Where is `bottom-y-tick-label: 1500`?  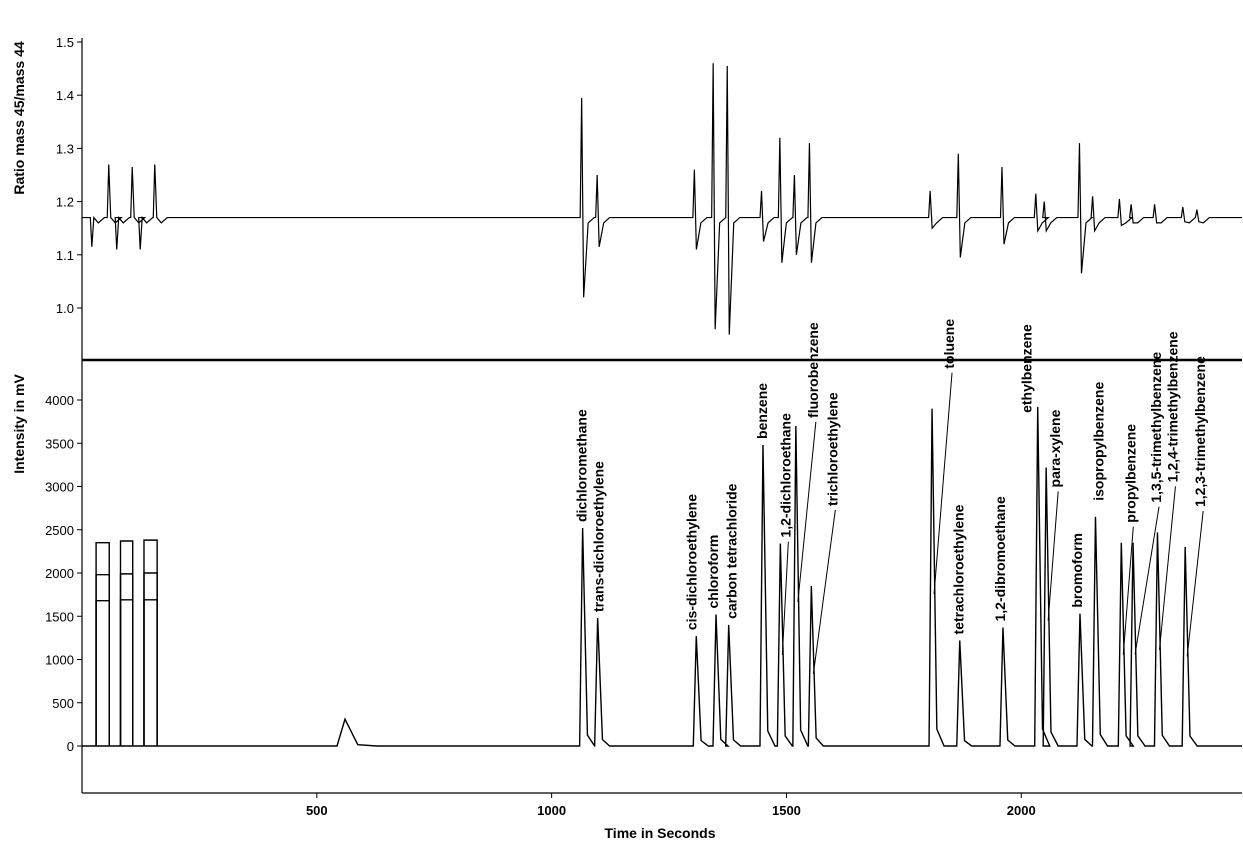 bottom-y-tick-label: 1500 is located at coordinates (59, 616).